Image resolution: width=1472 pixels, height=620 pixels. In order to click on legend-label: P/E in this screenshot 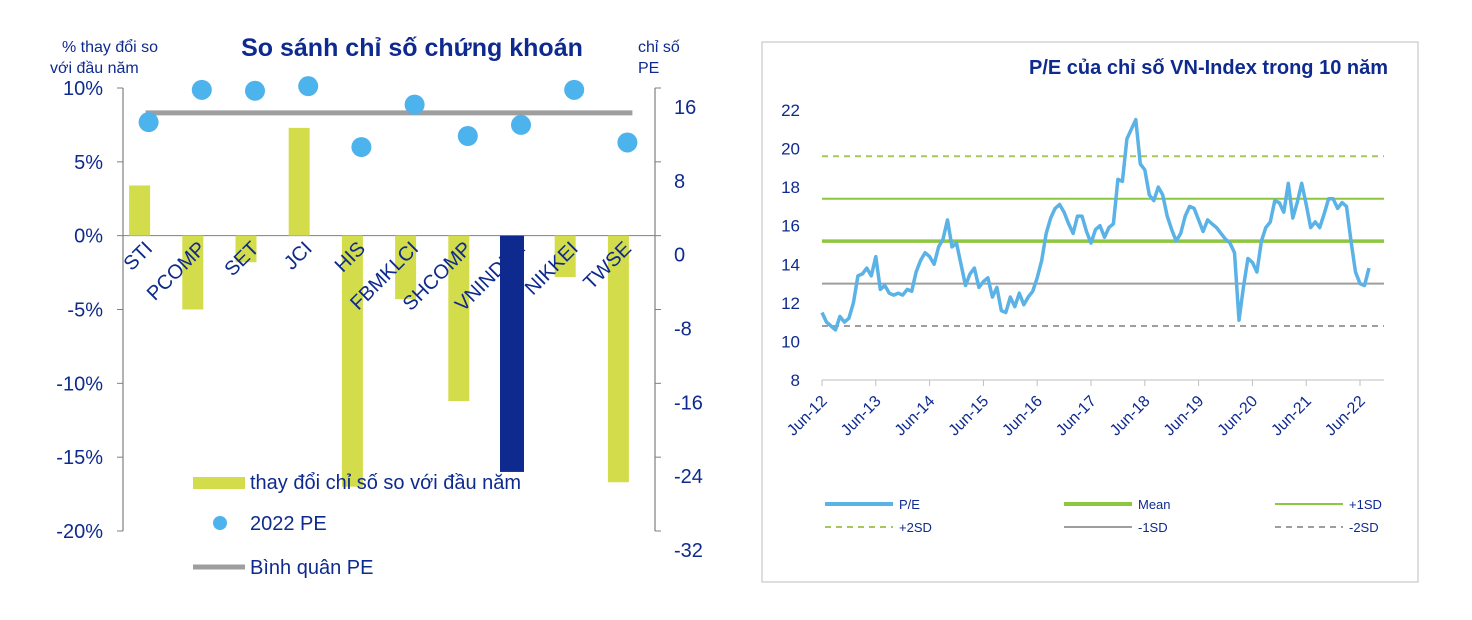, I will do `click(909, 504)`.